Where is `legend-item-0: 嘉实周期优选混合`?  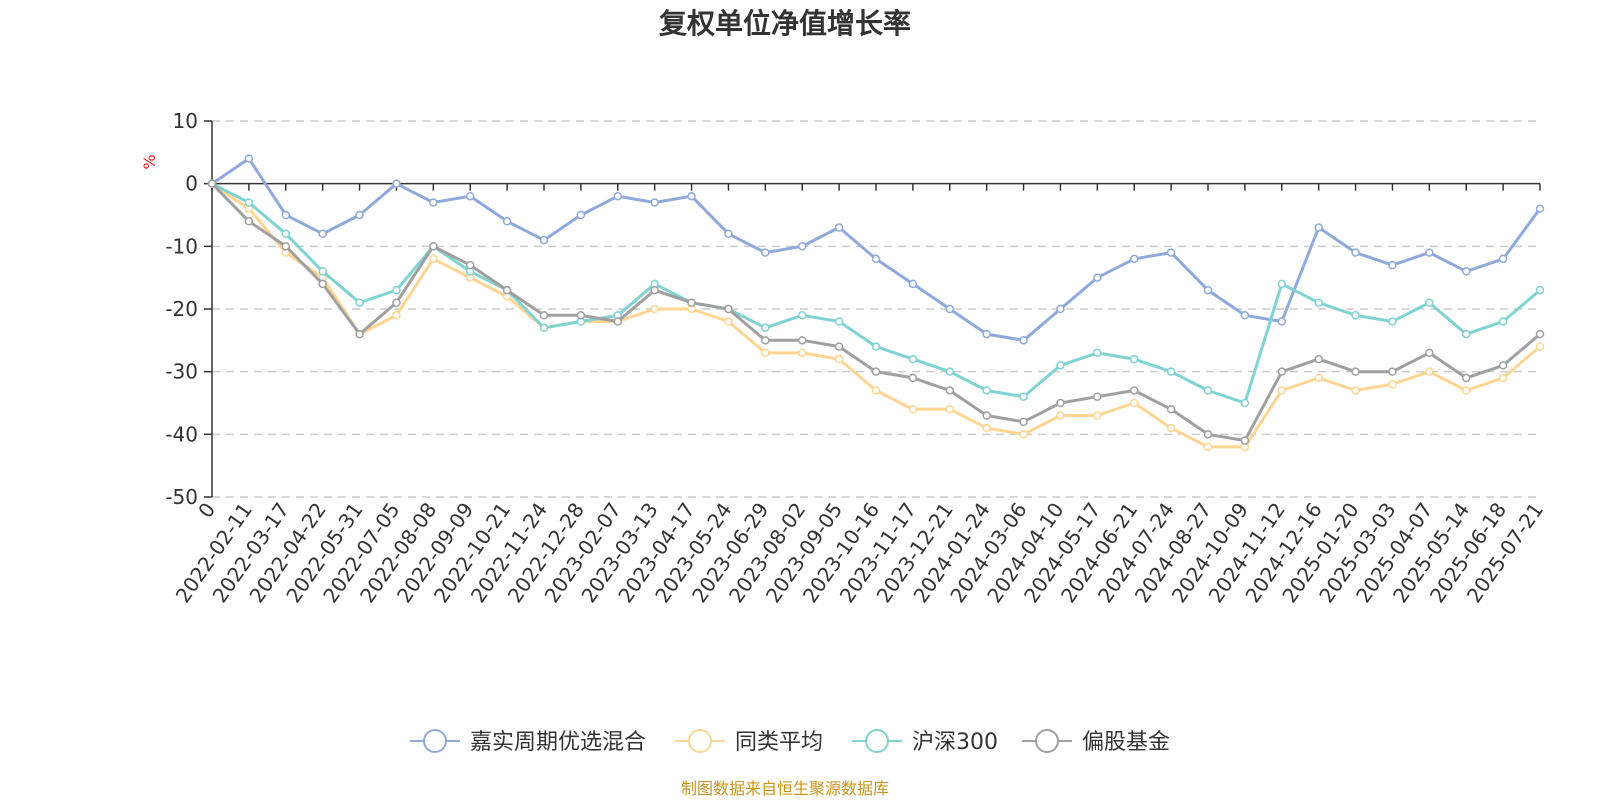
legend-item-0: 嘉实周期优选混合 is located at coordinates (528, 742).